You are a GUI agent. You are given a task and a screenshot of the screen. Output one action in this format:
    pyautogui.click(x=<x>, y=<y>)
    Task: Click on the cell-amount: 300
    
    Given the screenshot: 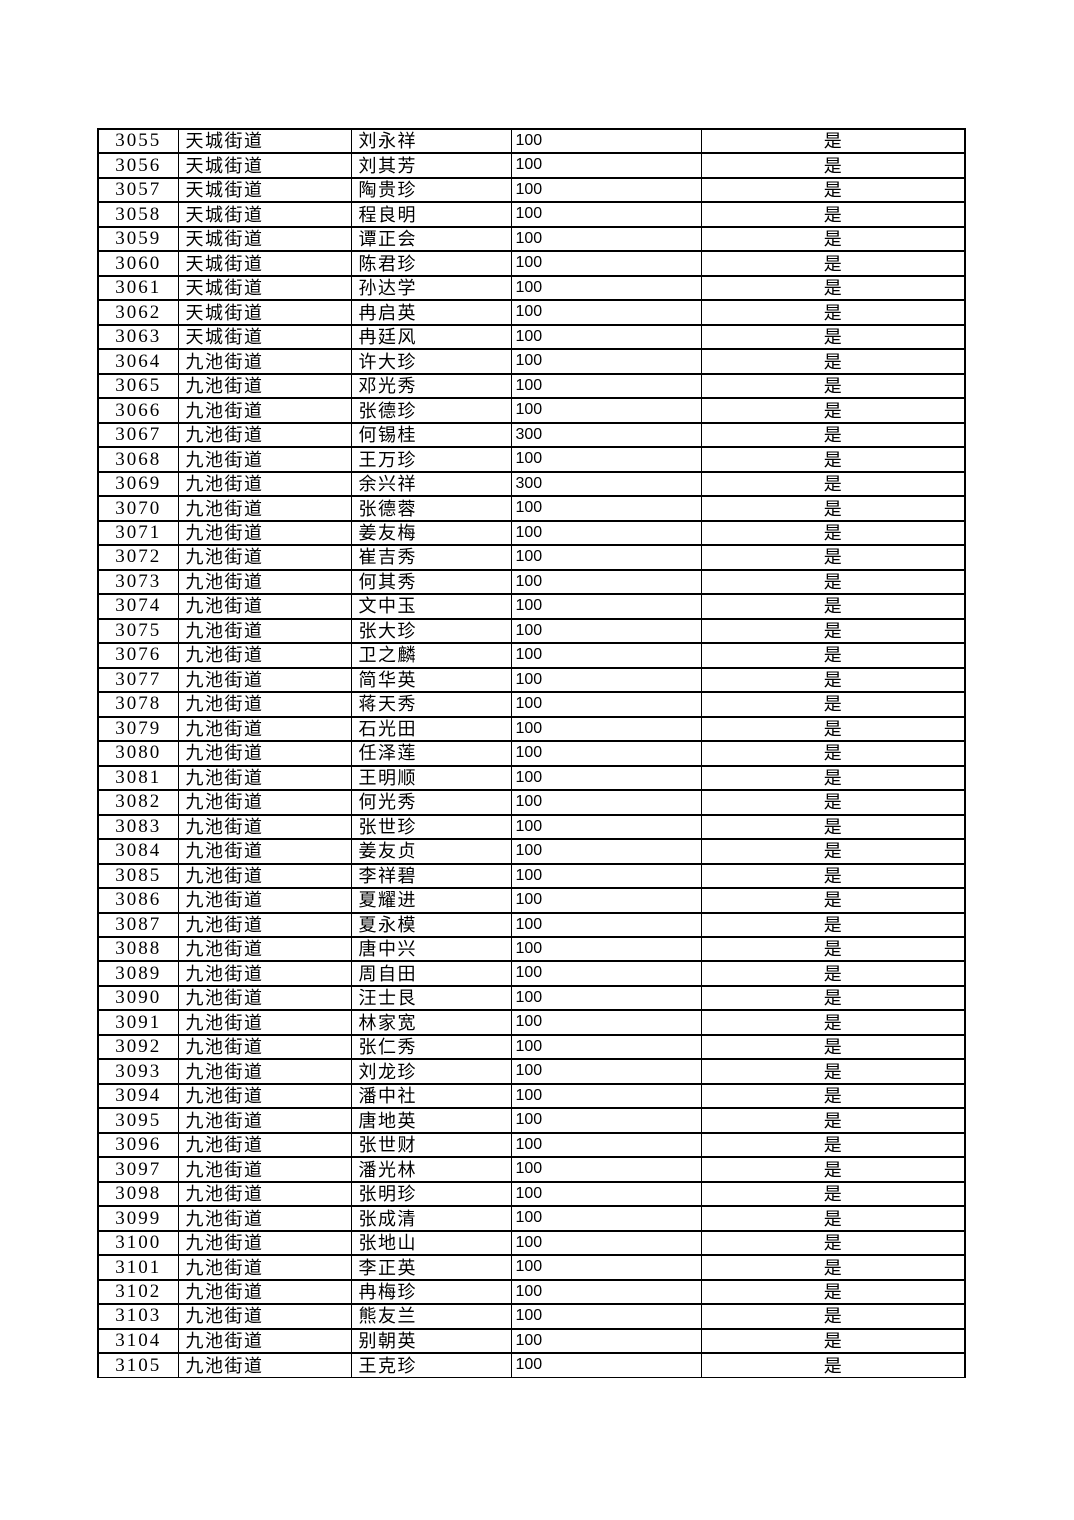 What is the action you would take?
    pyautogui.click(x=606, y=435)
    